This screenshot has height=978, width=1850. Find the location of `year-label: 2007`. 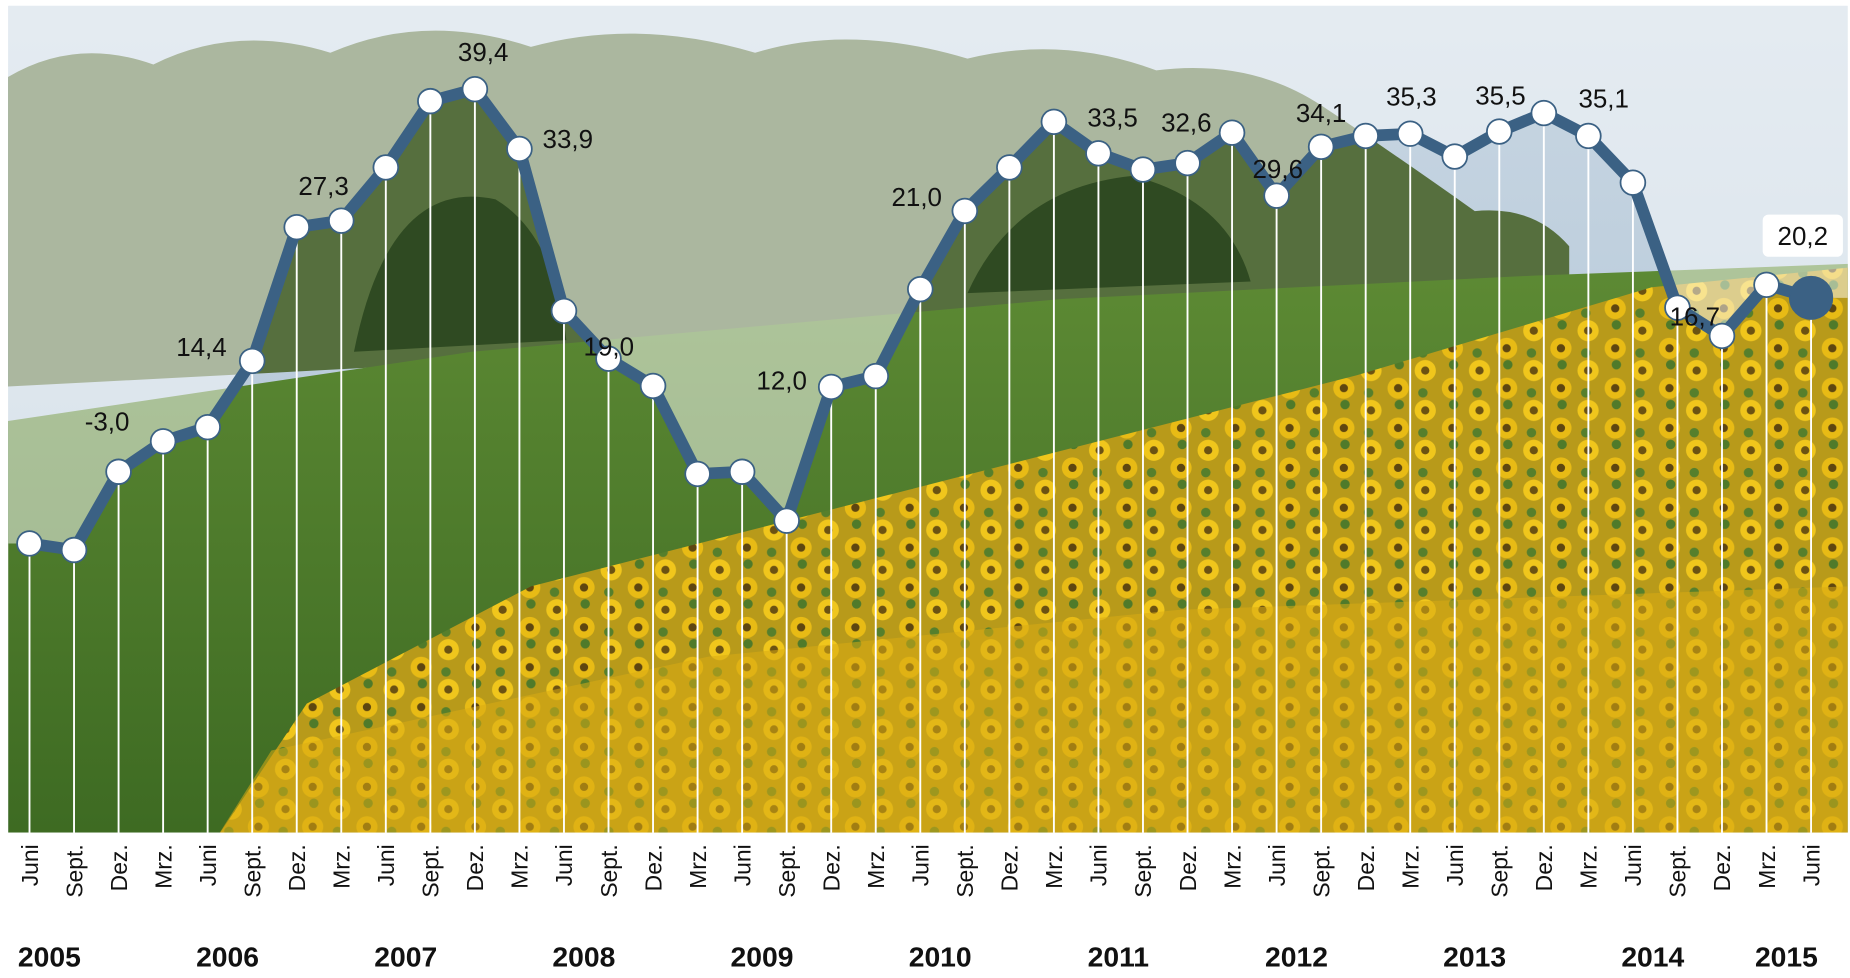

year-label: 2007 is located at coordinates (405, 956).